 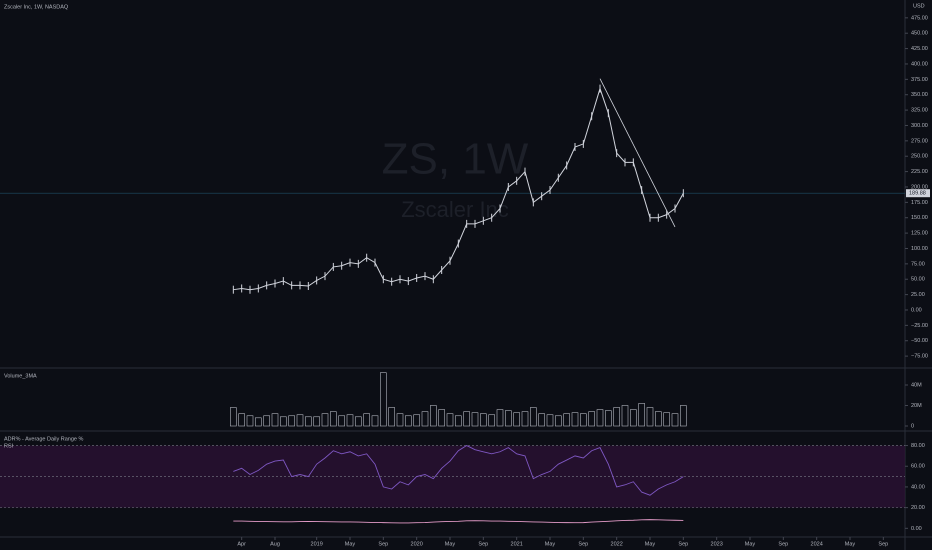 What do you see at coordinates (919, 203) in the screenshot?
I see `y-tick-label: 175.00` at bounding box center [919, 203].